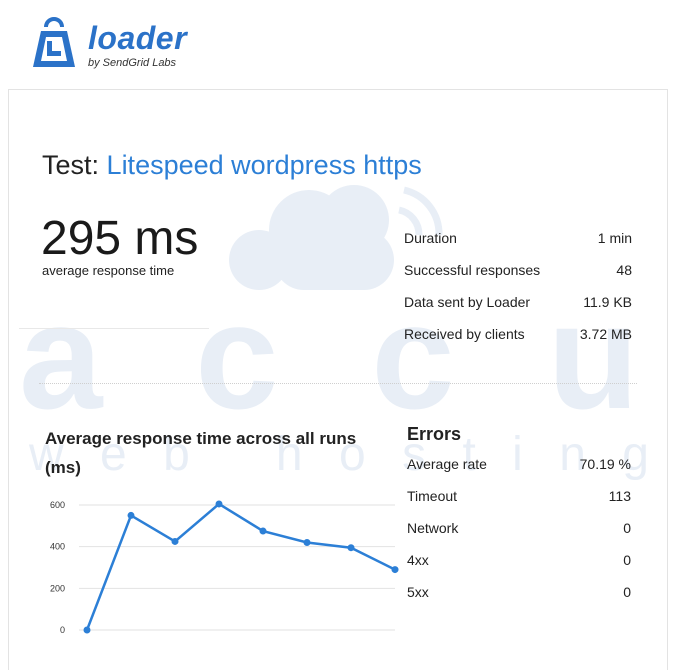  Describe the element at coordinates (614, 238) in the screenshot. I see `stat-value: 1 min` at that location.